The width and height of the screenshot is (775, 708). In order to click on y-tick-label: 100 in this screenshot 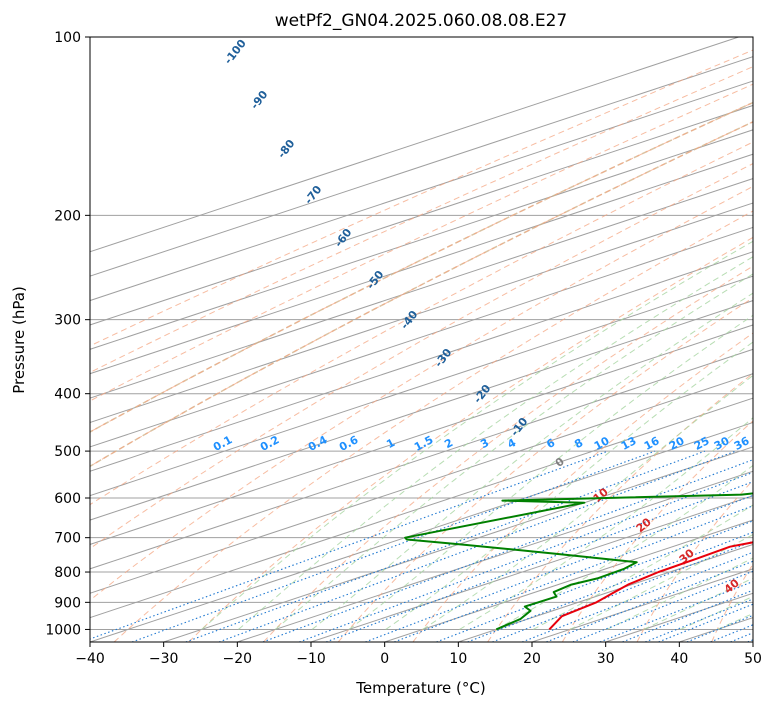, I will do `click(67, 38)`.